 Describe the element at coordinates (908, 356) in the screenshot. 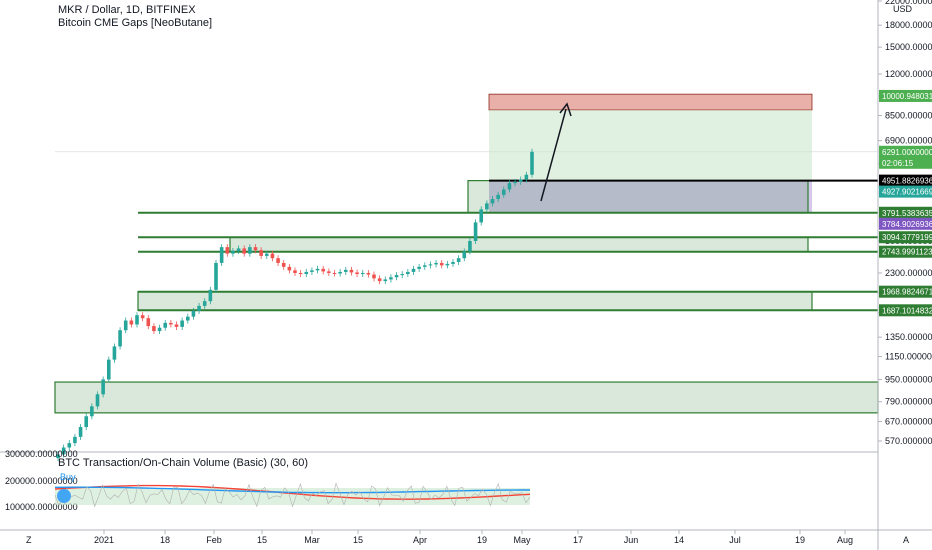

I see `y-tick-label: 1150.00000000` at that location.